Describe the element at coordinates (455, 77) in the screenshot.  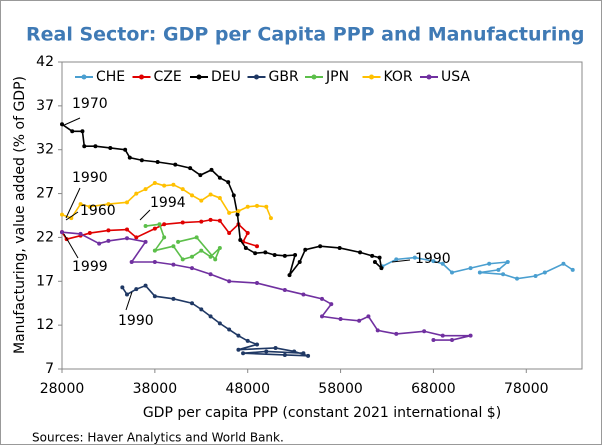
I see `legend-label: USA` at that location.